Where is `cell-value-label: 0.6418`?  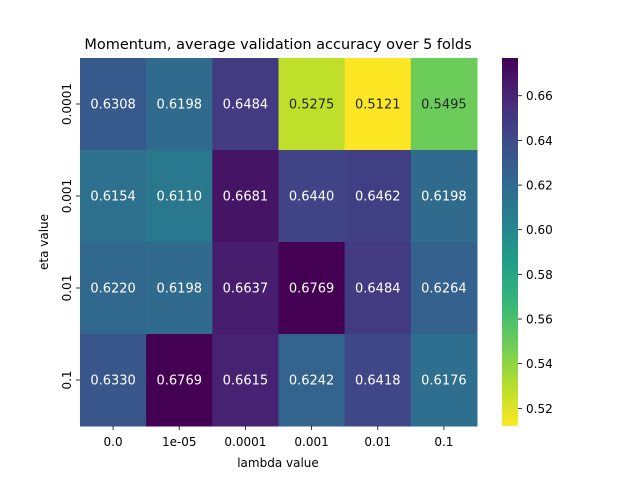 cell-value-label: 0.6418 is located at coordinates (378, 381).